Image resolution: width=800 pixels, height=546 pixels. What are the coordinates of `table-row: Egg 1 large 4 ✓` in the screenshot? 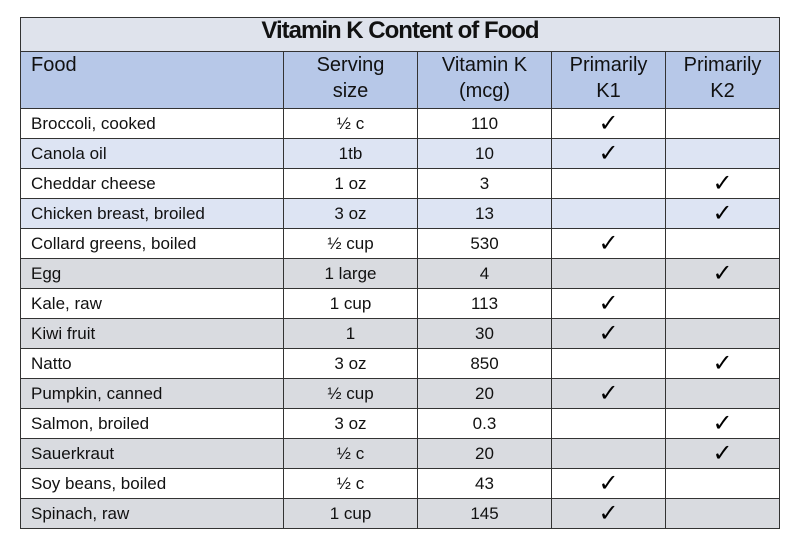 It's located at (400, 273).